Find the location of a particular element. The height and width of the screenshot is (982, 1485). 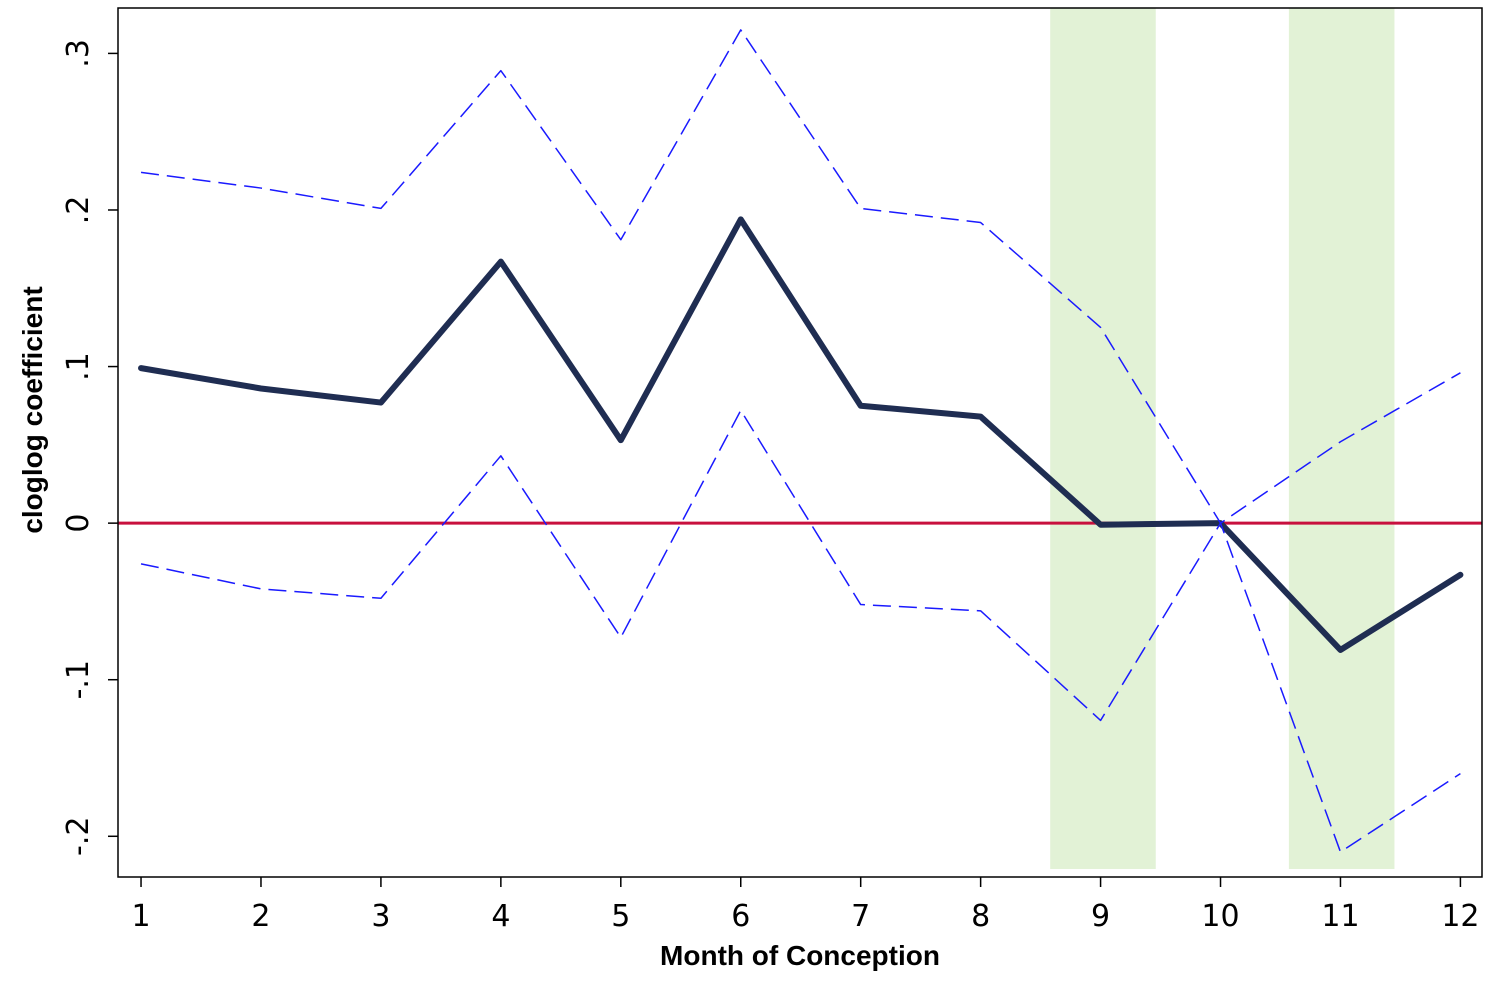

x-tick-label: 2 is located at coordinates (260, 916).